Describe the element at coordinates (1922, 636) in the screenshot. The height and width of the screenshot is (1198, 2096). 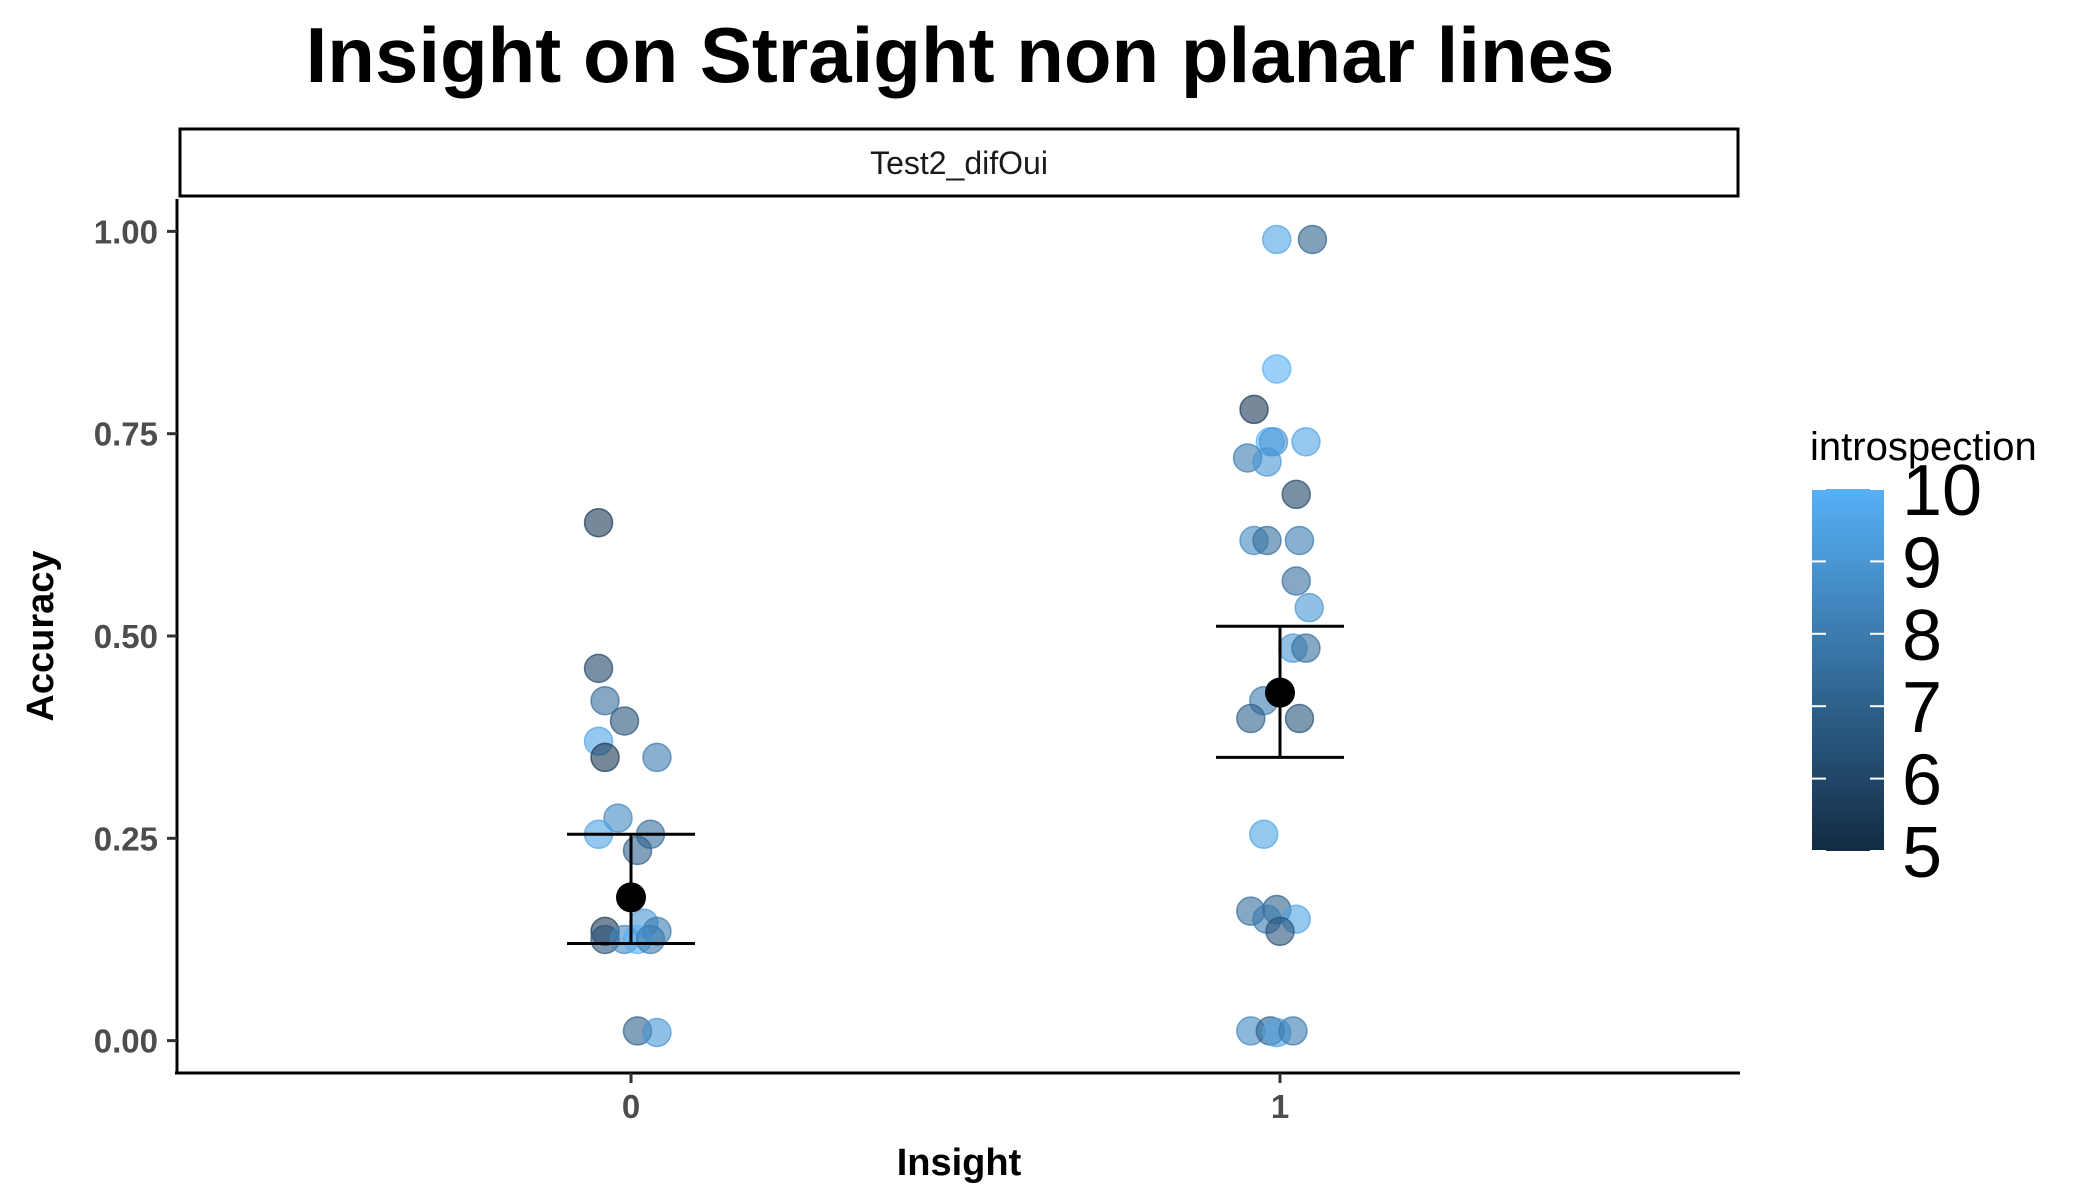
I see `legend-label: 8` at that location.